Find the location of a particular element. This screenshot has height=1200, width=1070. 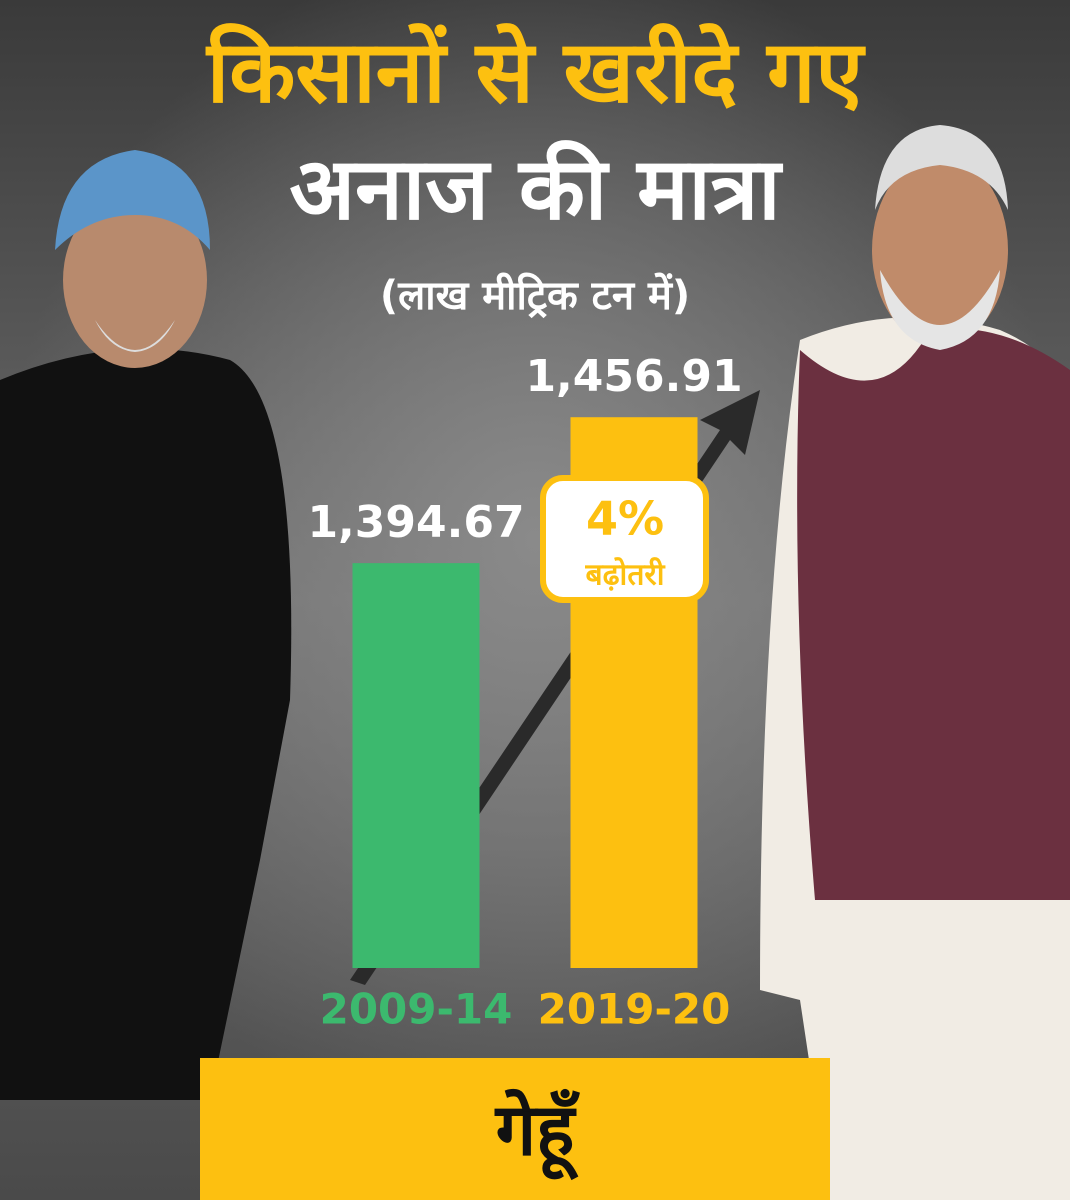

bar is located at coordinates (416, 765).